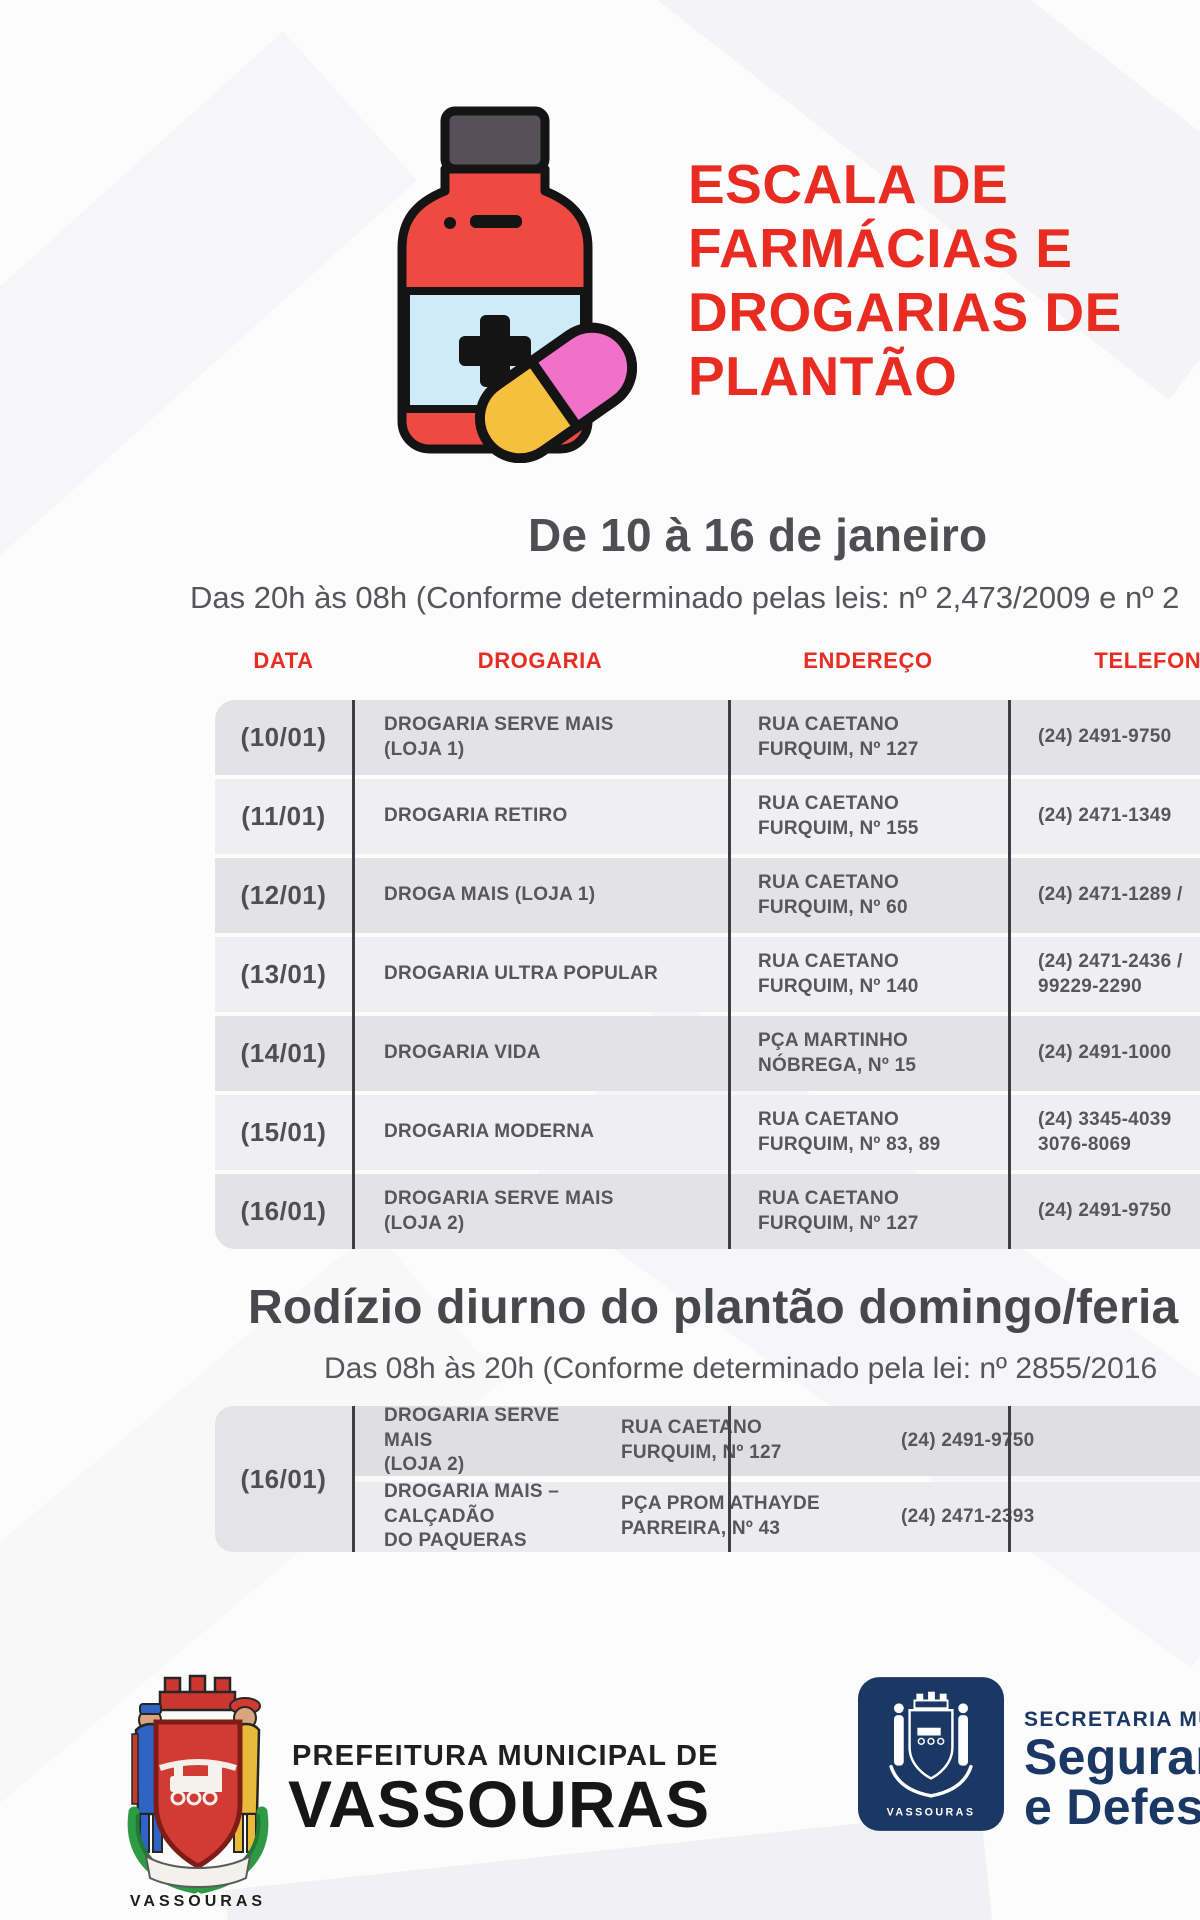  What do you see at coordinates (283, 1052) in the screenshot?
I see `date-cell: (14/01)` at bounding box center [283, 1052].